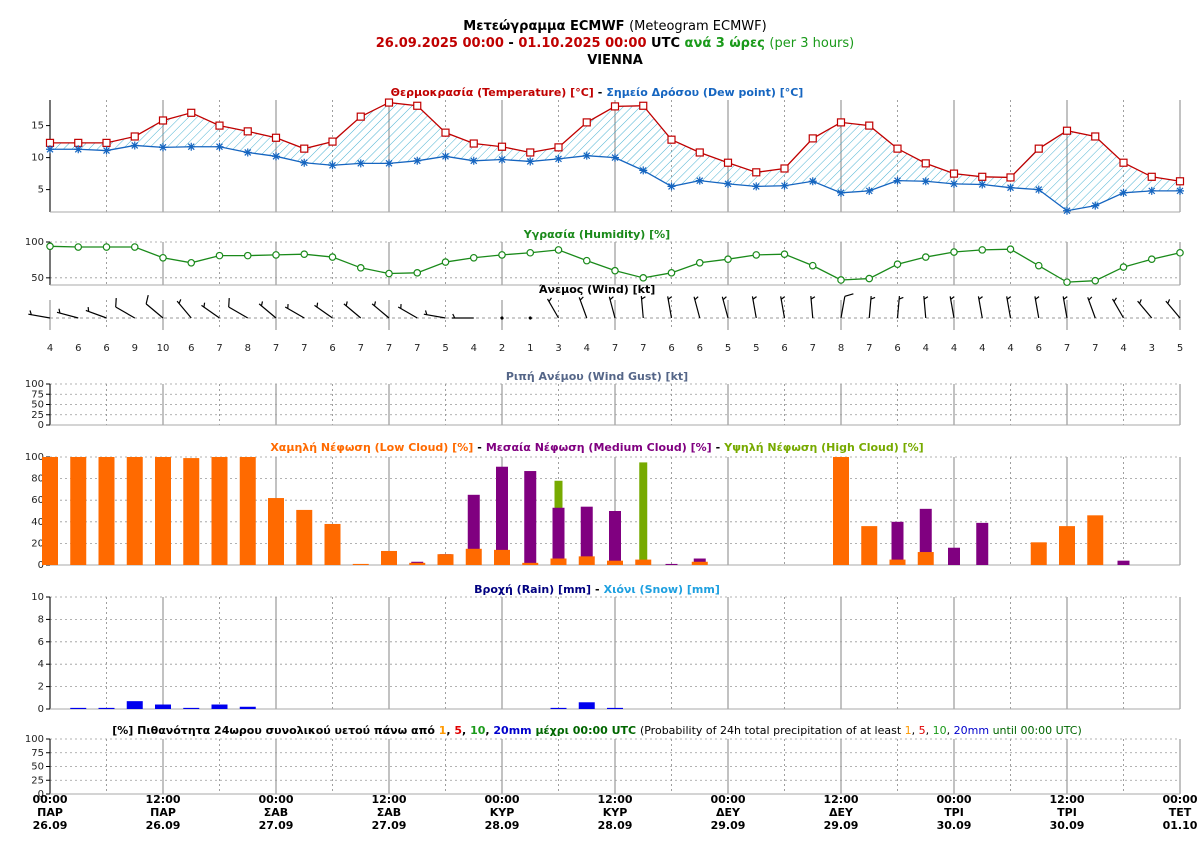 The height and width of the screenshot is (851, 1200). I want to click on header-text: Μετεώγραμμα ECMWF, so click(546, 26).